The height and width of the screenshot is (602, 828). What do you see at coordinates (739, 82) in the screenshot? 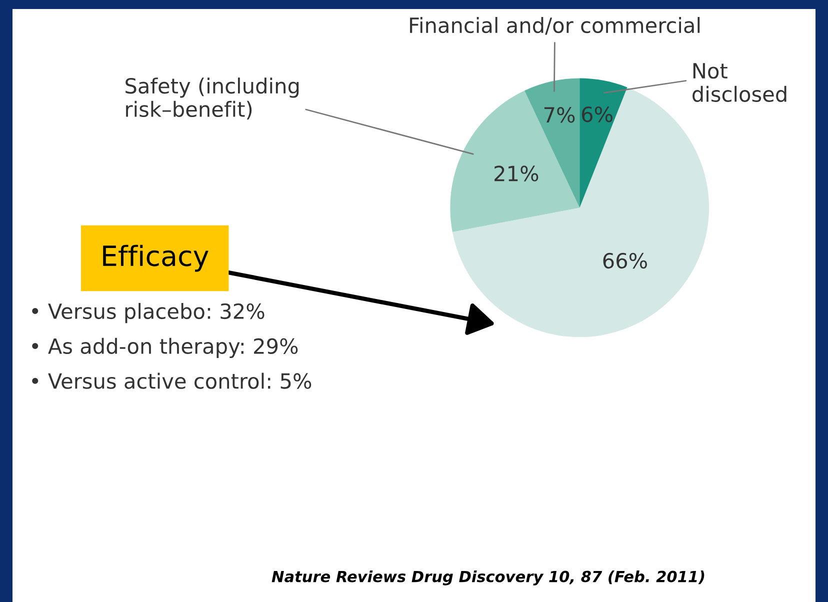
I see `slice-label: Not disclosed` at bounding box center [739, 82].